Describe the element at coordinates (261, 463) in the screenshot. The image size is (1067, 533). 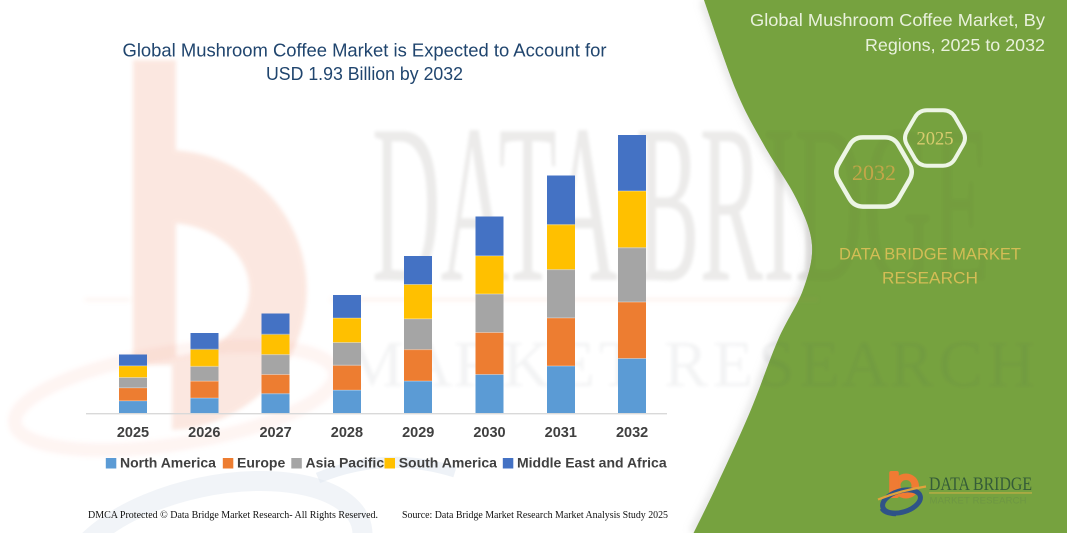
I see `svg-text: Europe` at that location.